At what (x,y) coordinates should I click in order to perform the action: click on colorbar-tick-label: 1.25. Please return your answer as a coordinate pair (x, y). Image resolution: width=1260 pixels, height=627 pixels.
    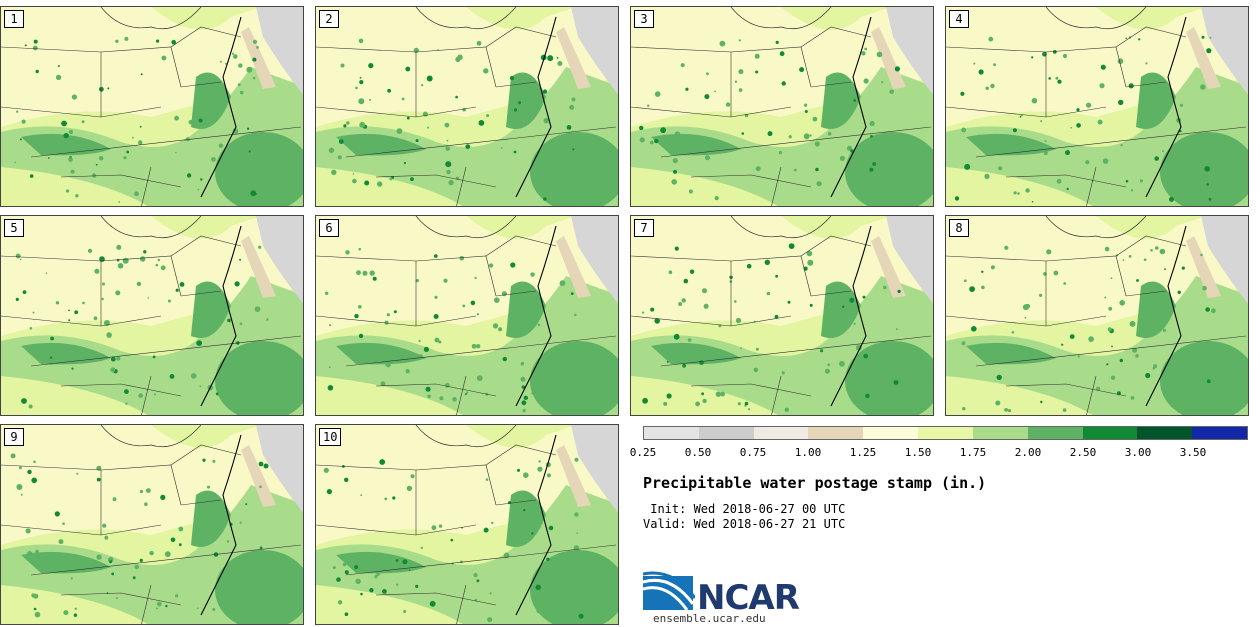
    Looking at the image, I should click on (863, 452).